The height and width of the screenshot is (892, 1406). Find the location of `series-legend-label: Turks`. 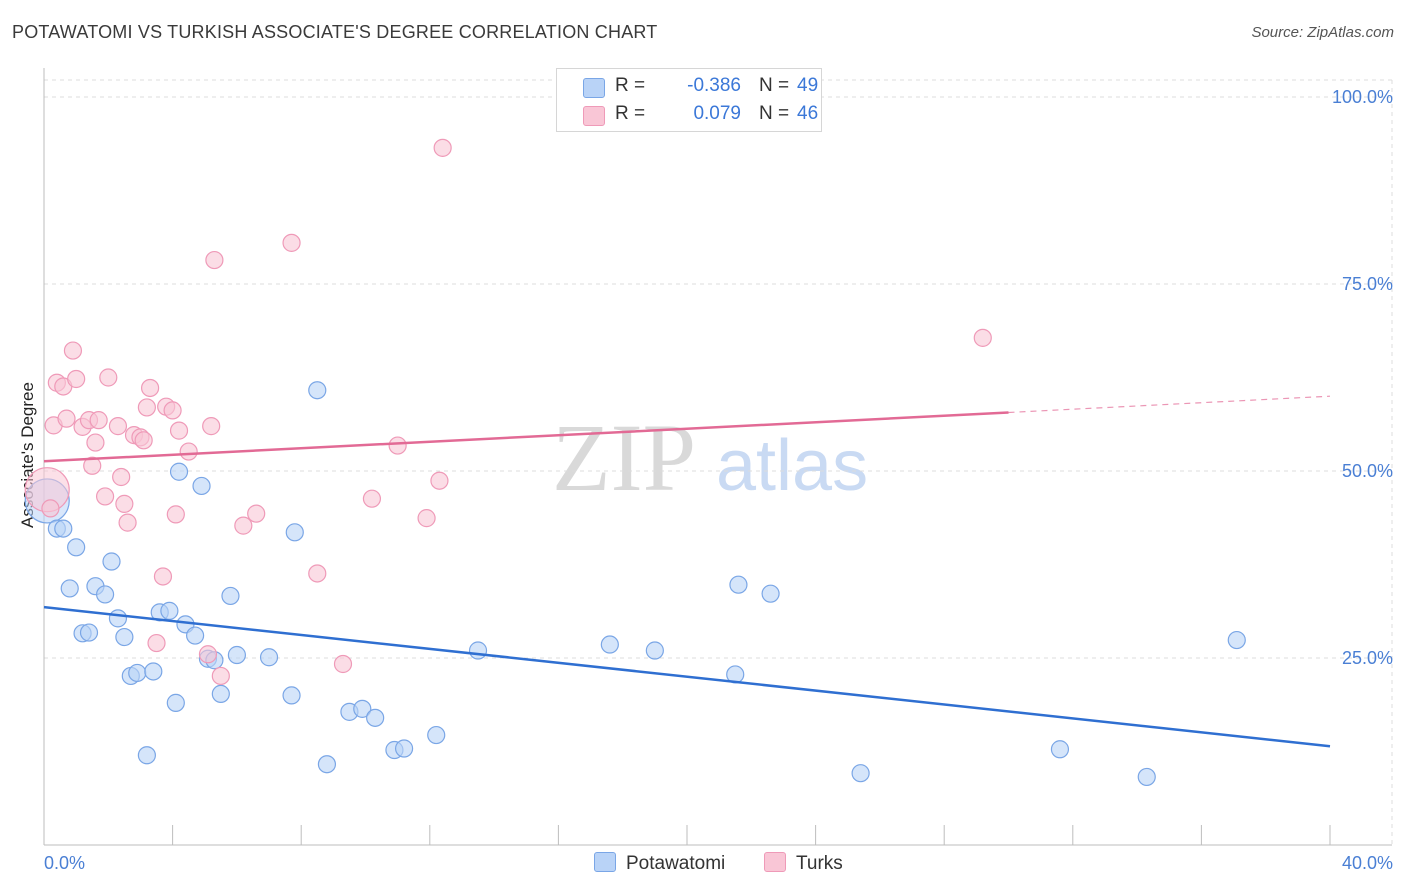

series-legend-label: Turks is located at coordinates (819, 863).